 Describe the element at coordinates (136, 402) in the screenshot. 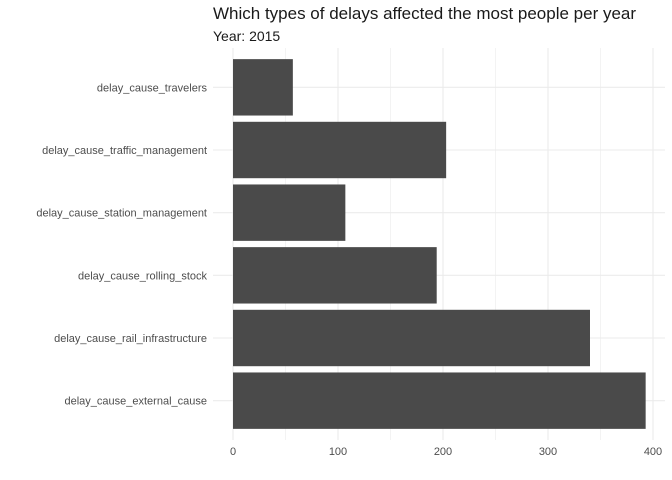

I see `y-tick-label: delay_cause_external_cause` at that location.